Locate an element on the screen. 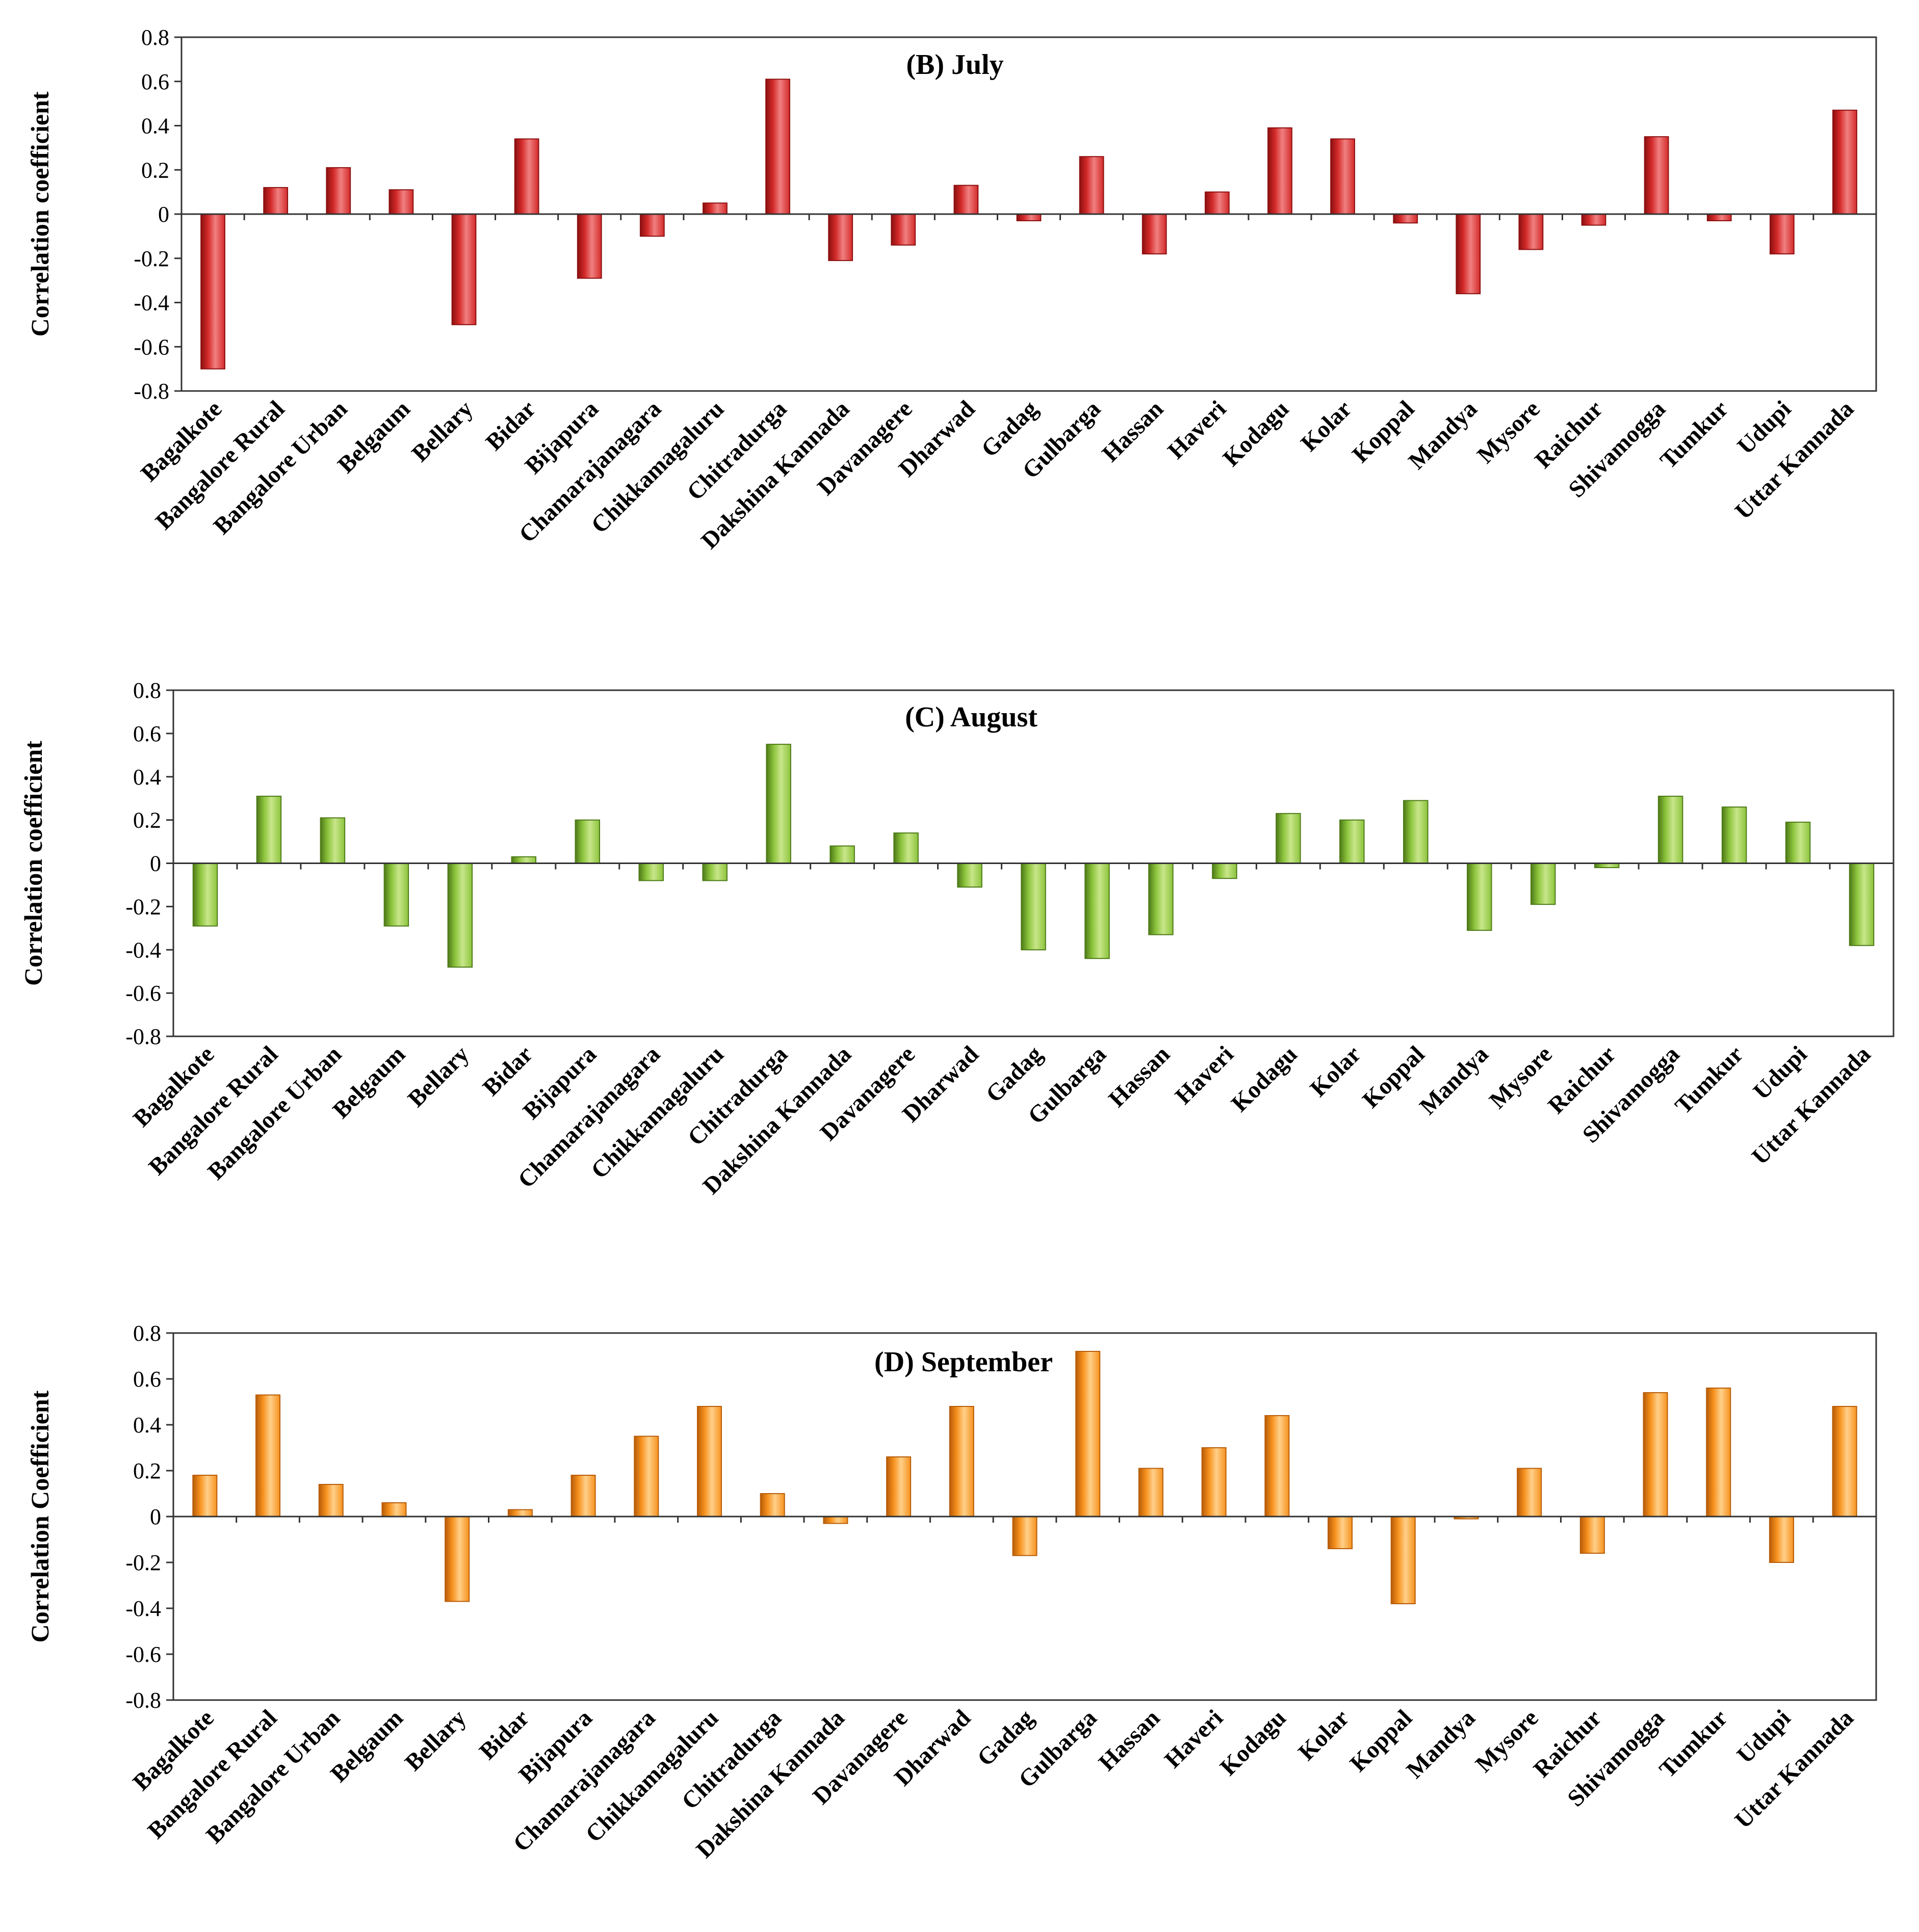 The image size is (1919, 1932). bar-hassan is located at coordinates (1161, 899).